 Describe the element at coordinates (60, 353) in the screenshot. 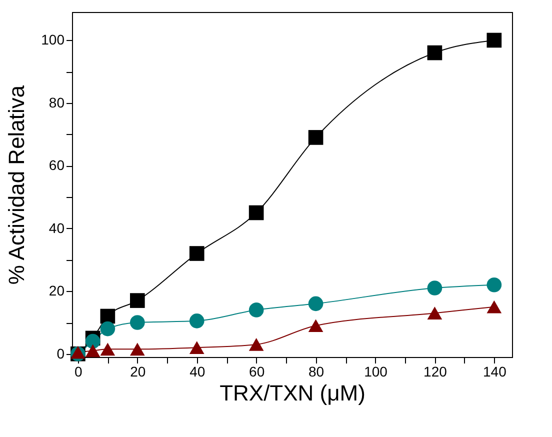

I see `y-tick-label: 0` at that location.